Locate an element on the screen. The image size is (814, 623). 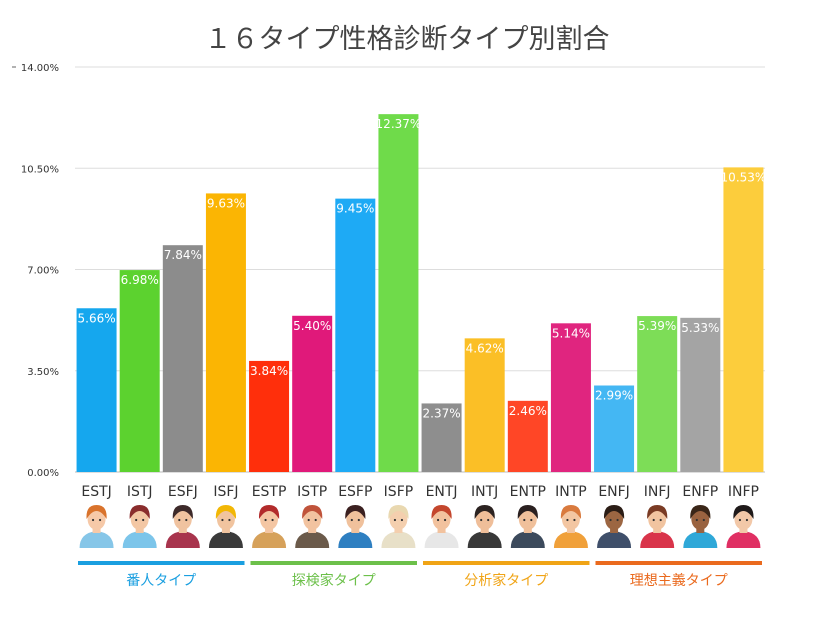
y-axis: 0.00% 3.50% 7.00% 10.50% 14.00% is located at coordinates (35, 271).